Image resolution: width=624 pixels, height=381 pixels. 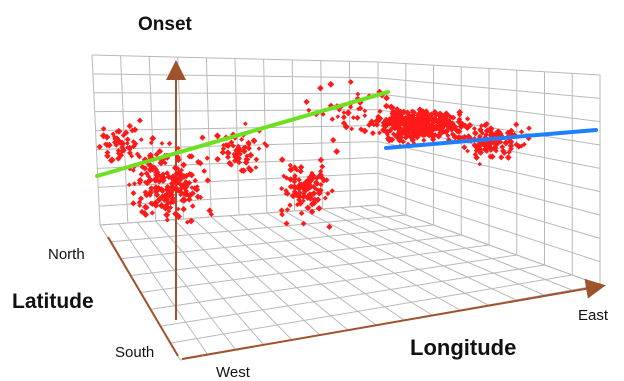 What do you see at coordinates (165, 24) in the screenshot?
I see `onset-axis-label: Onset` at bounding box center [165, 24].